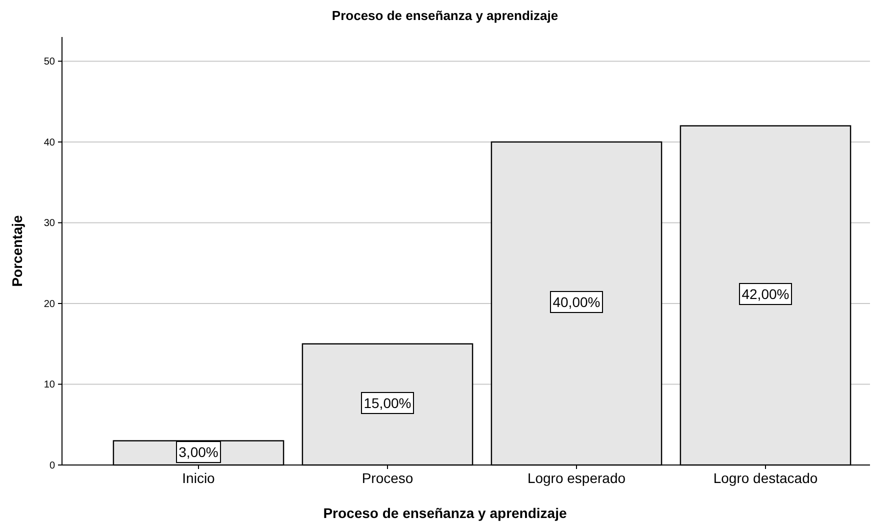  What do you see at coordinates (445, 513) in the screenshot?
I see `x-axis-title: Proceso de enseñanza y aprendizaje` at bounding box center [445, 513].